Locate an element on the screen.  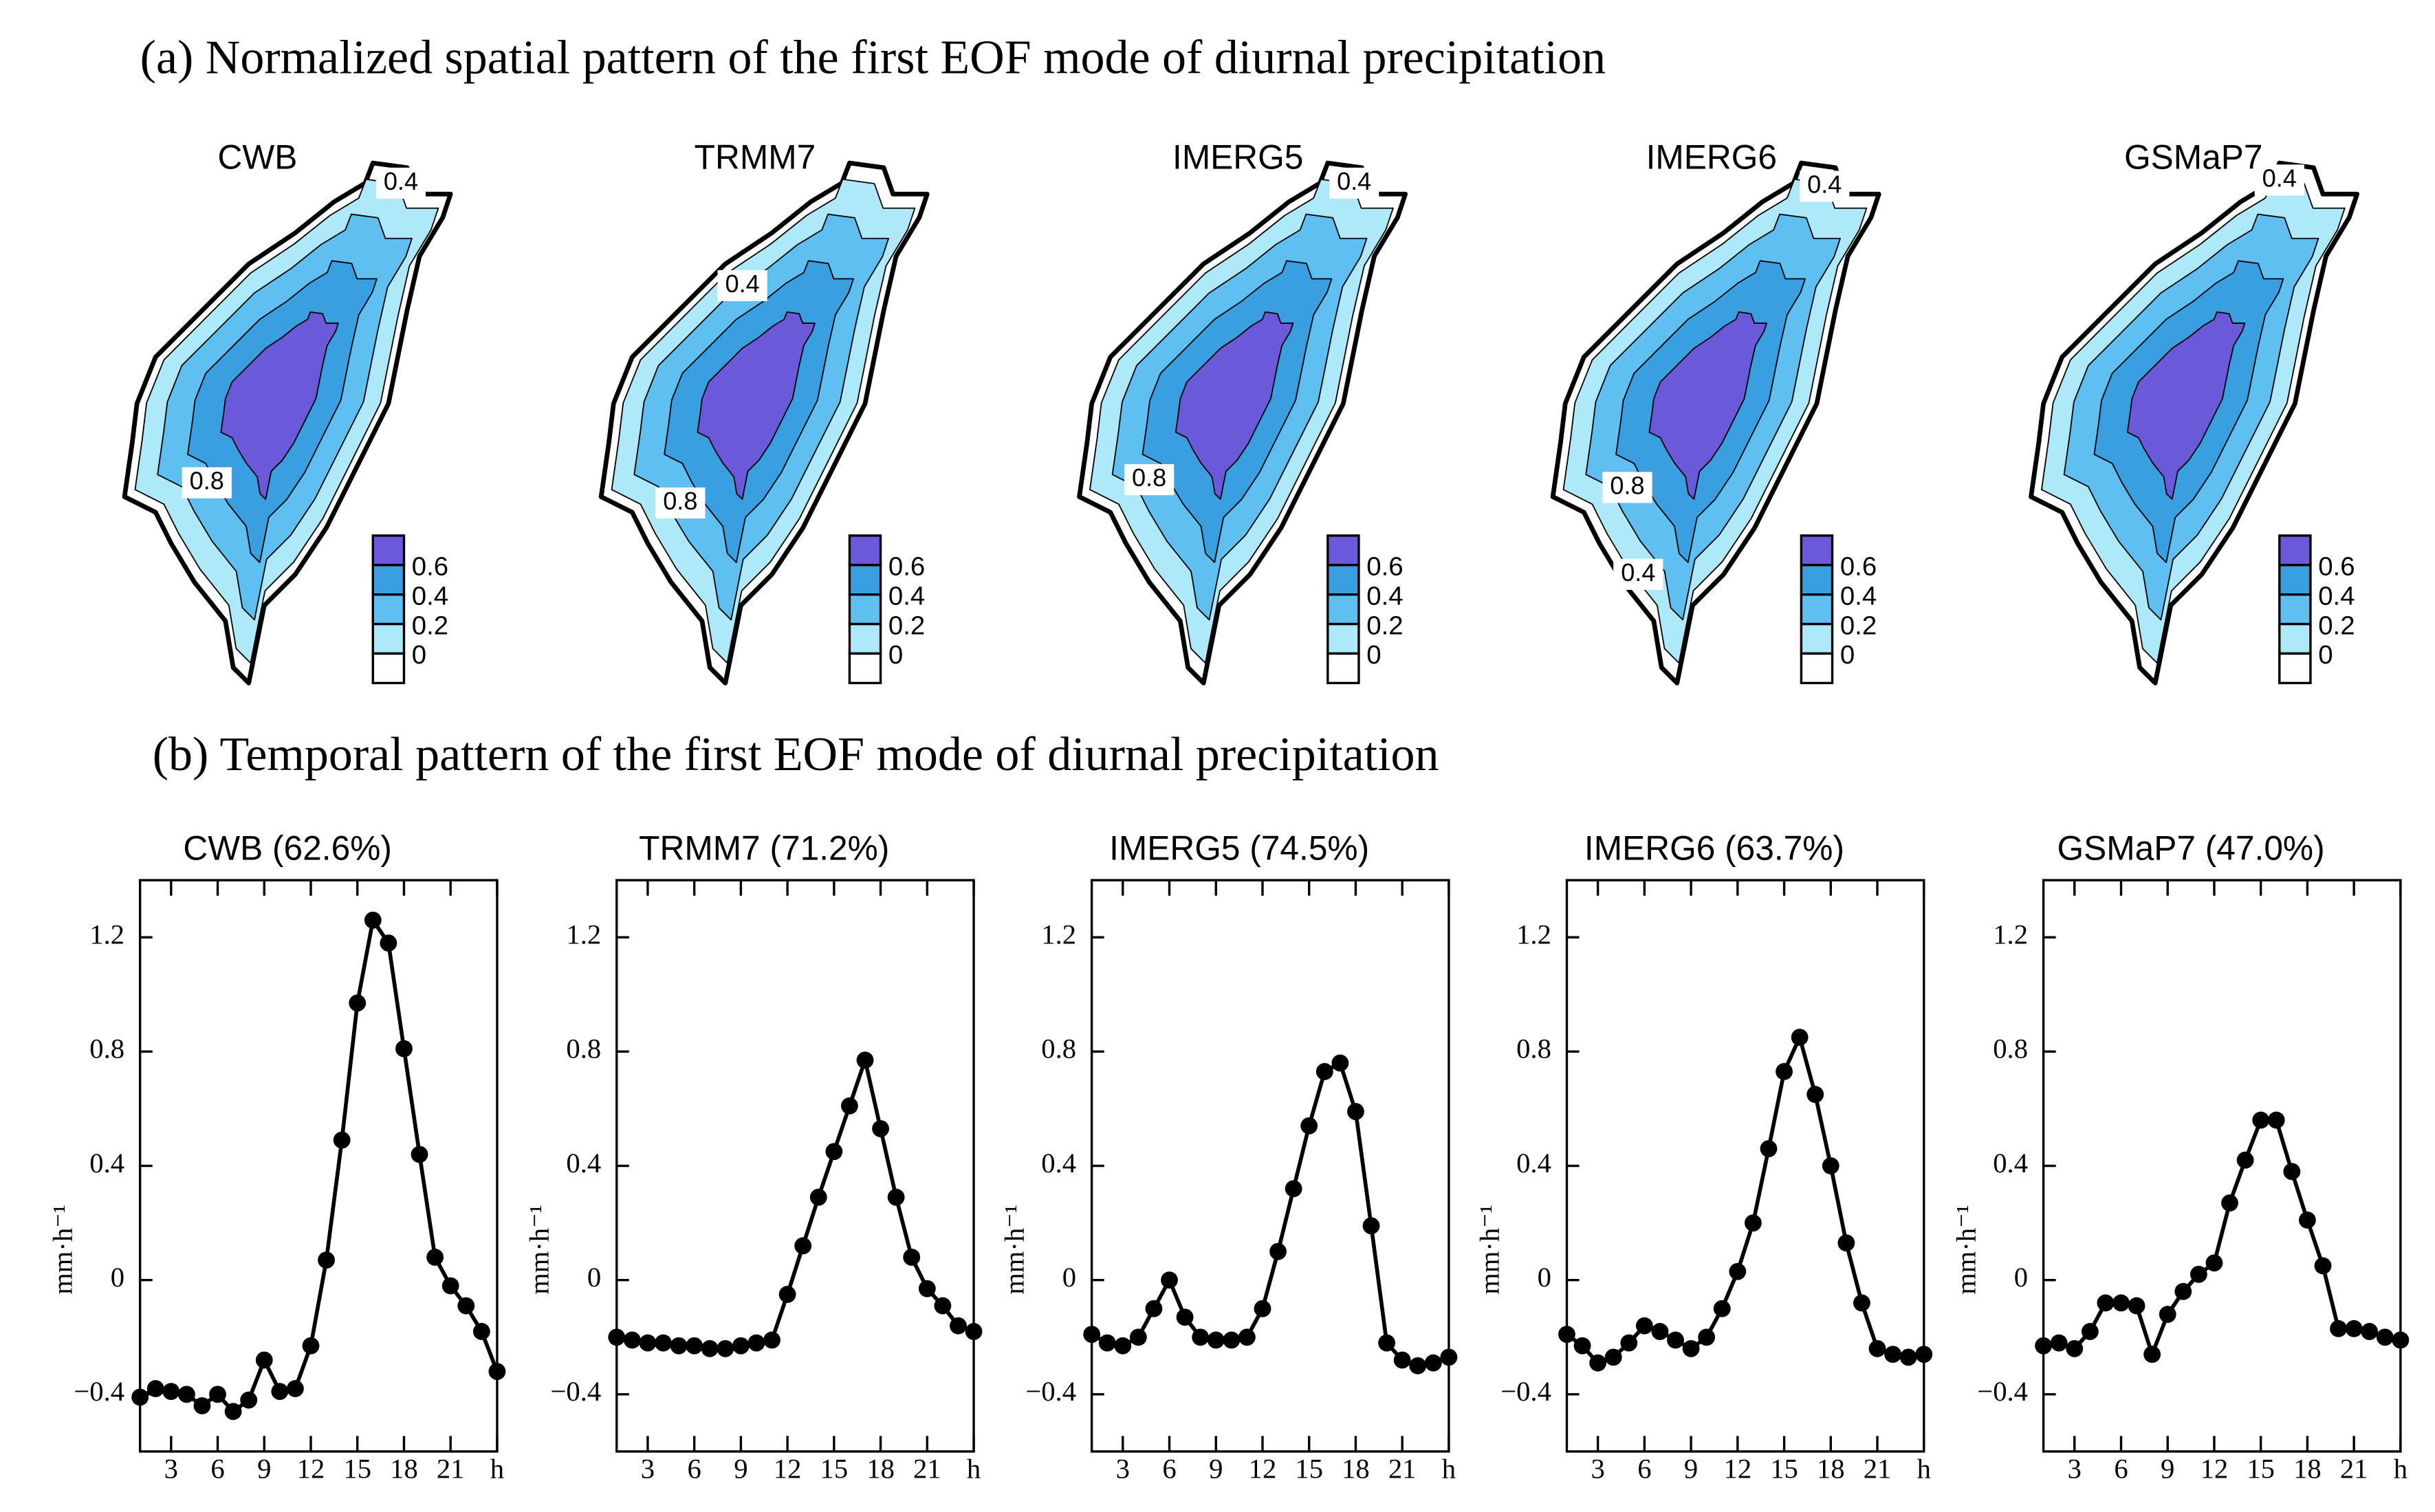
y-tick-label: 0 is located at coordinates (1069, 1277).